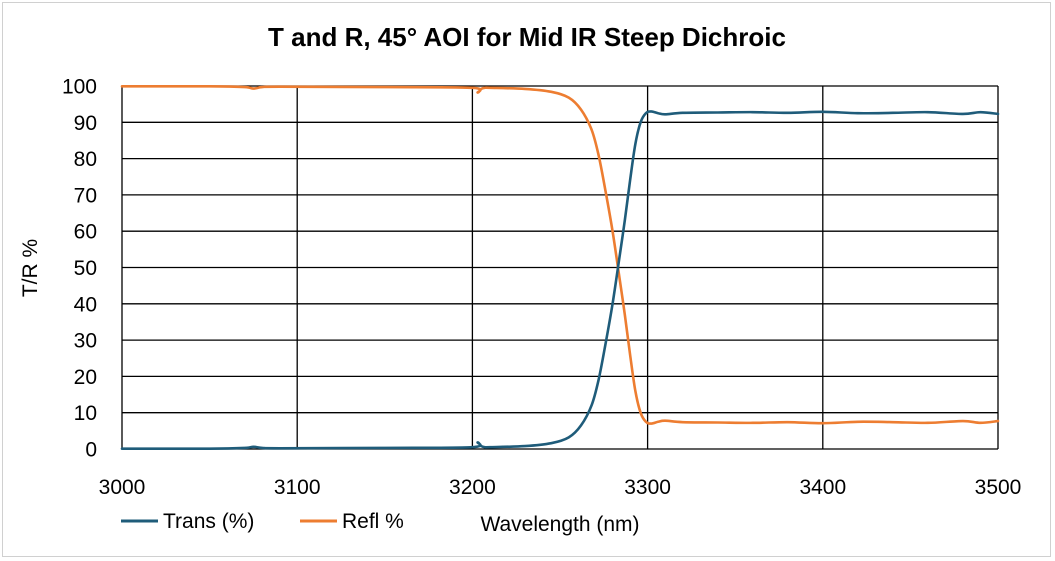 The height and width of the screenshot is (561, 1055). Describe the element at coordinates (79, 87) in the screenshot. I see `y-tick-label: 100` at that location.